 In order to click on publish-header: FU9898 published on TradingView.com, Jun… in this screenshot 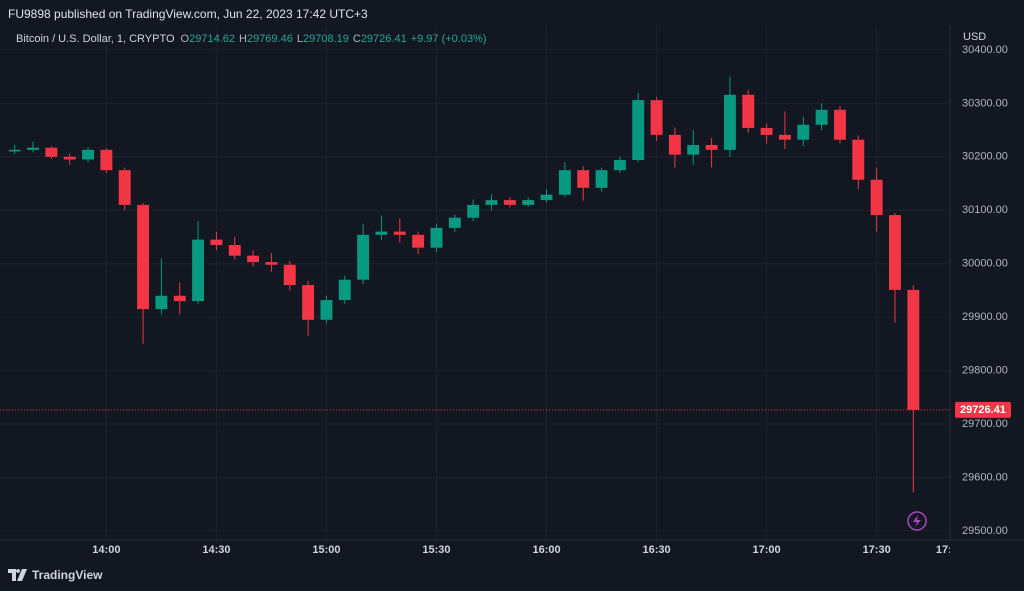, I will do `click(188, 14)`.